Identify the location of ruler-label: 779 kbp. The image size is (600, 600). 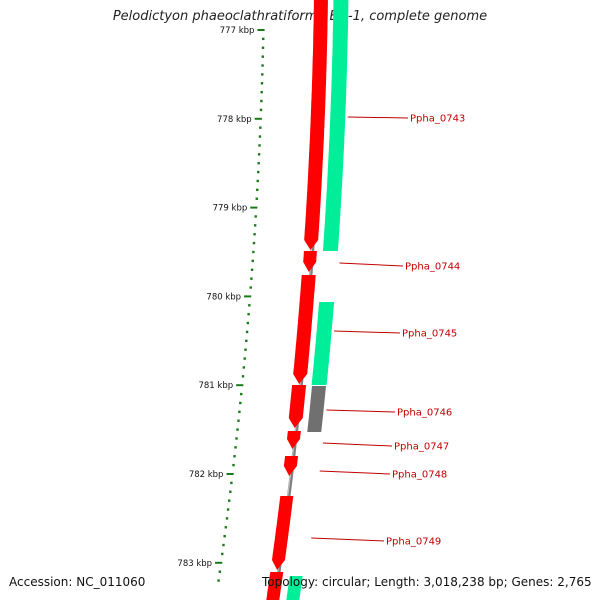
(230, 209).